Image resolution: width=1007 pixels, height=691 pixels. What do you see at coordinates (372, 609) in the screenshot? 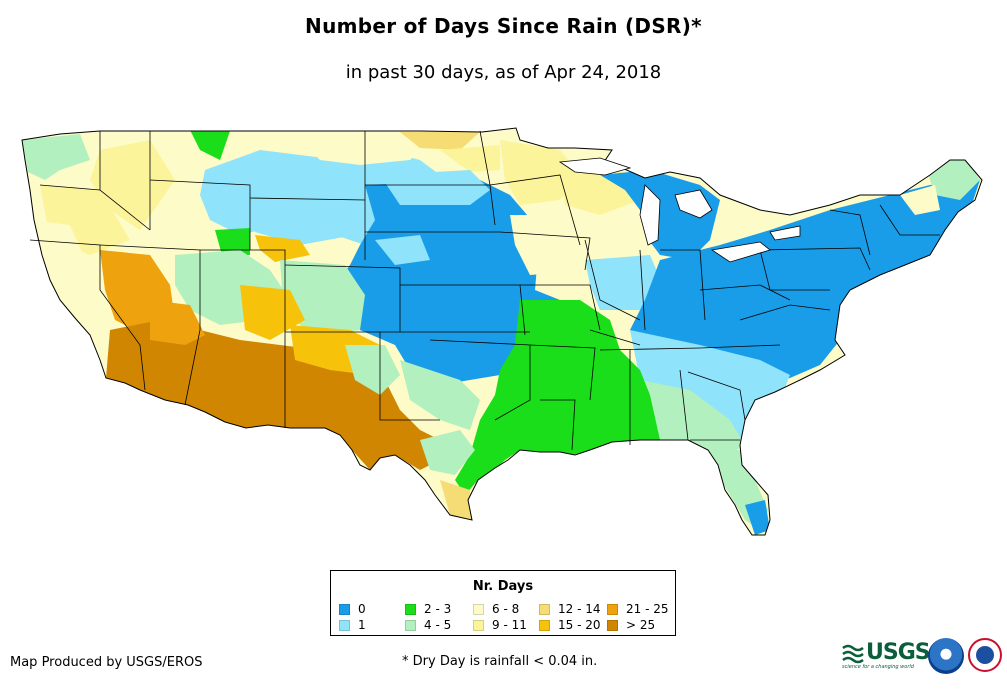
I see `legend-item: 0` at bounding box center [372, 609].